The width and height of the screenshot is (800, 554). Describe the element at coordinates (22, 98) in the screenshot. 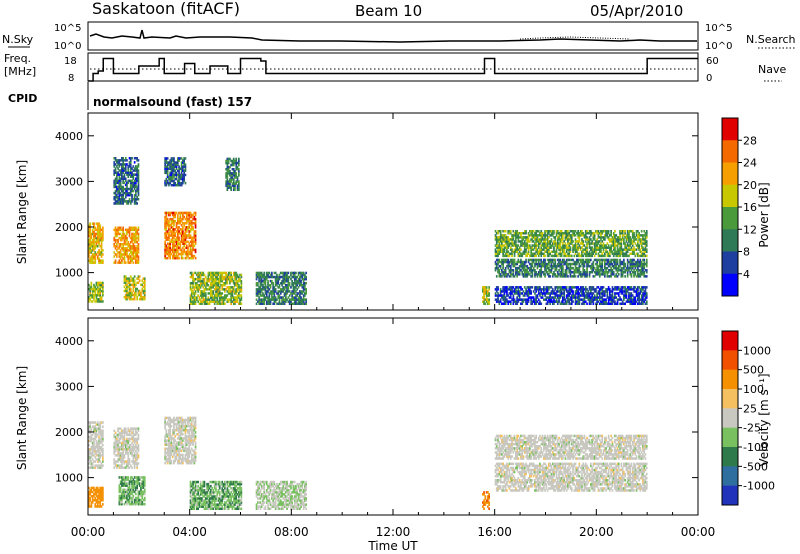

I see `cpid-label: CPID` at that location.